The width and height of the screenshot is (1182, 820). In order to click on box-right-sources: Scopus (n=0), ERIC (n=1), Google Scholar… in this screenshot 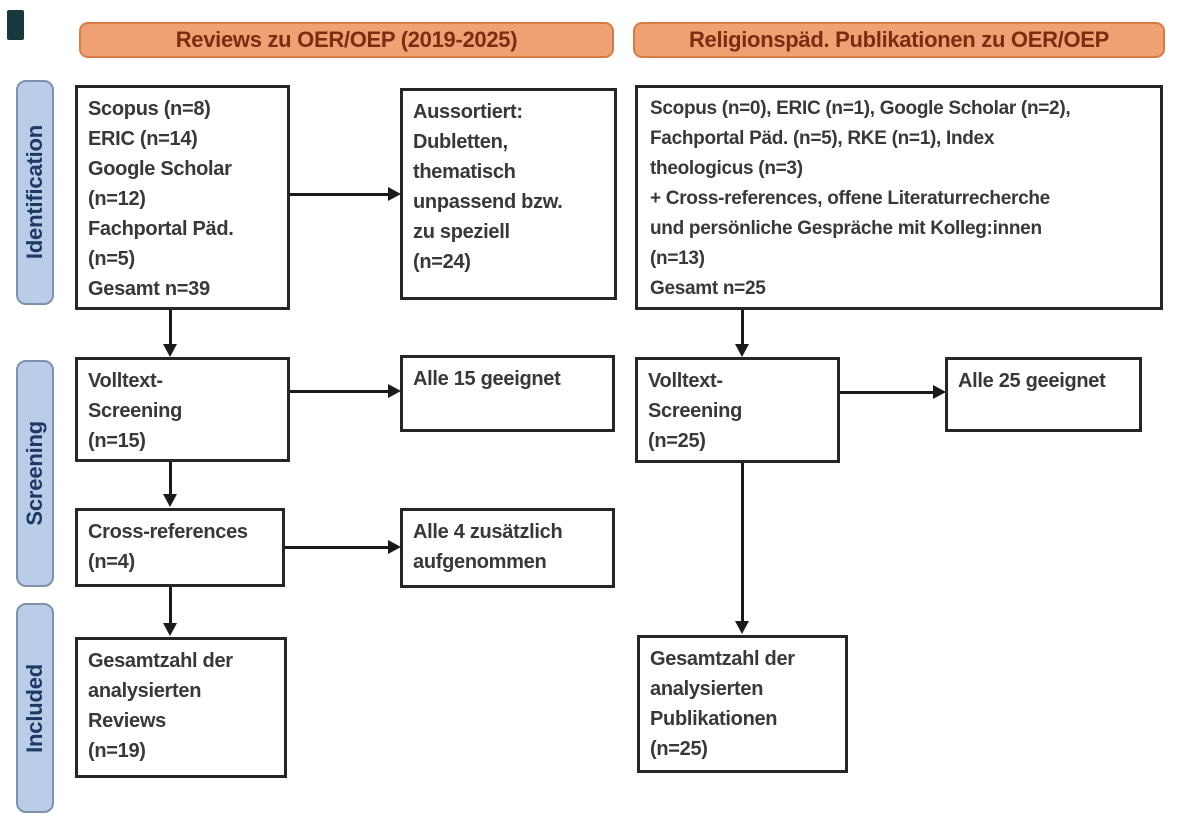, I will do `click(899, 197)`.